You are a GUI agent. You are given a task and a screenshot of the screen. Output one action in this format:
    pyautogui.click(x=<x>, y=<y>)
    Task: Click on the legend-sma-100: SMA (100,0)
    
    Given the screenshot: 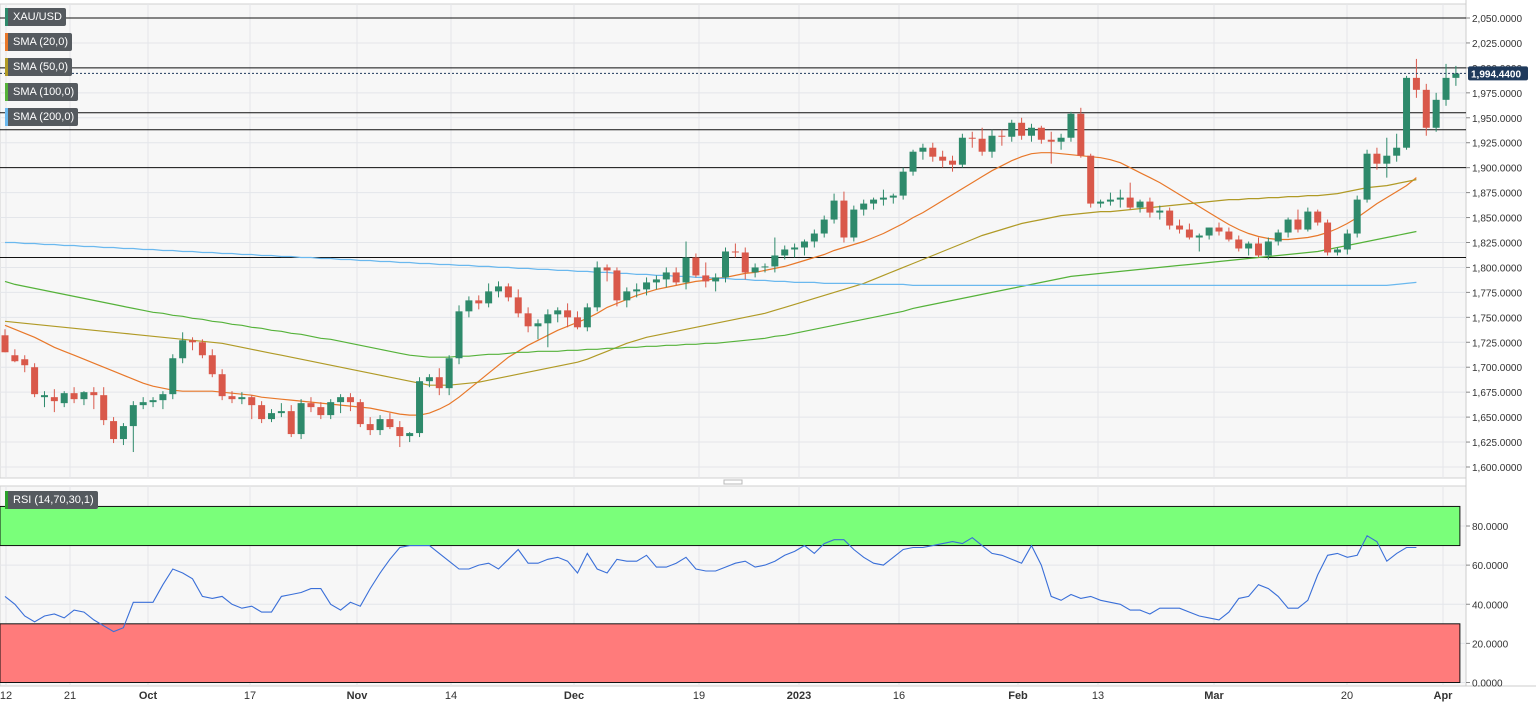 What is the action you would take?
    pyautogui.click(x=42, y=92)
    